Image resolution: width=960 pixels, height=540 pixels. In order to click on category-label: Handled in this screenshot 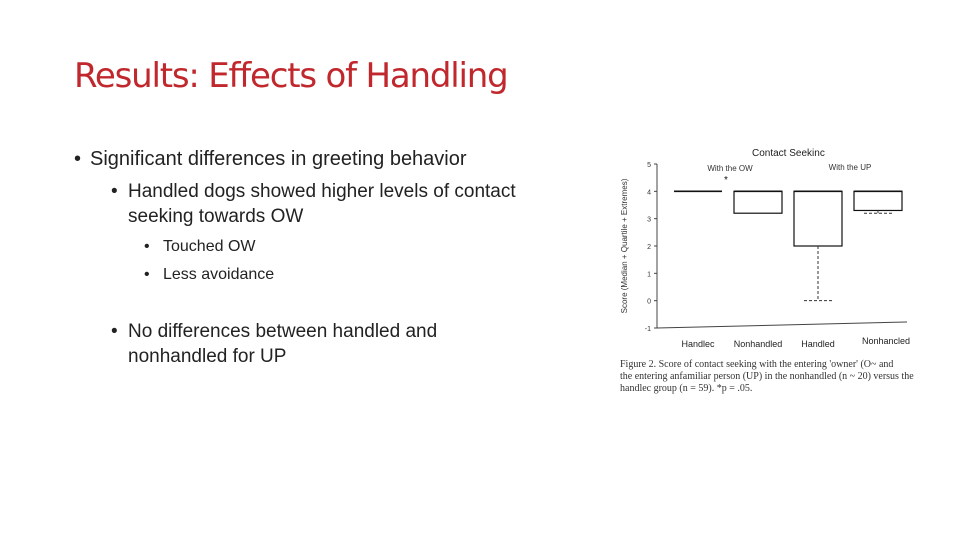, I will do `click(818, 344)`.